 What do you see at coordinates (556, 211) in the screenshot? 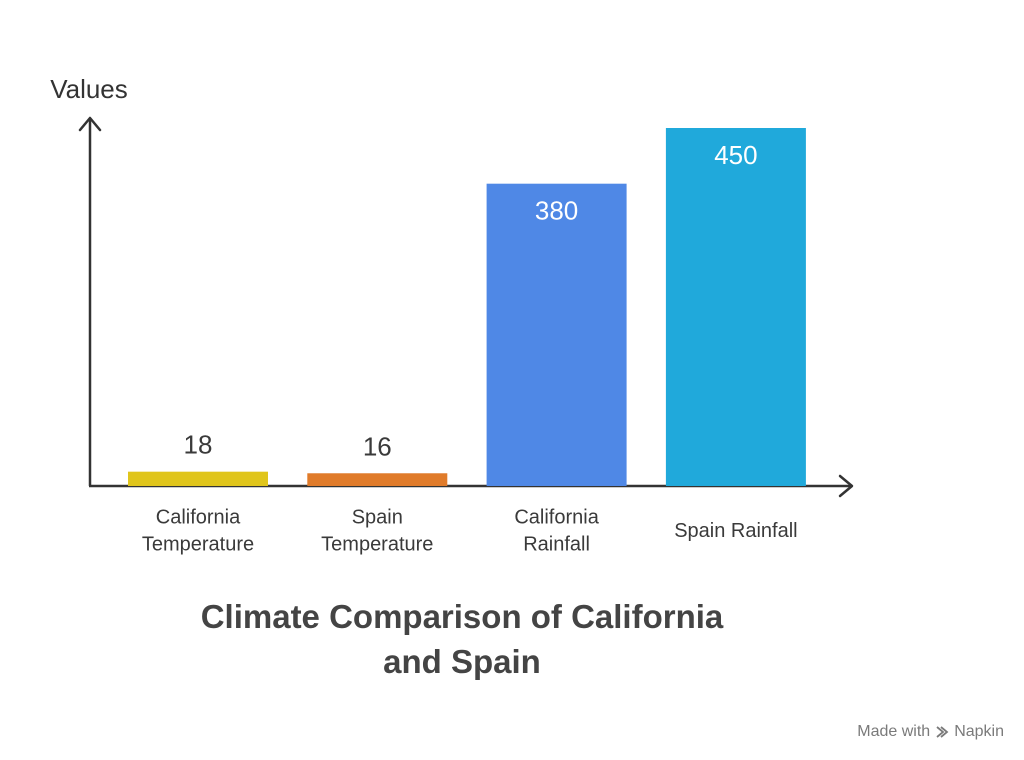
I see `value-label-2: 380` at bounding box center [556, 211].